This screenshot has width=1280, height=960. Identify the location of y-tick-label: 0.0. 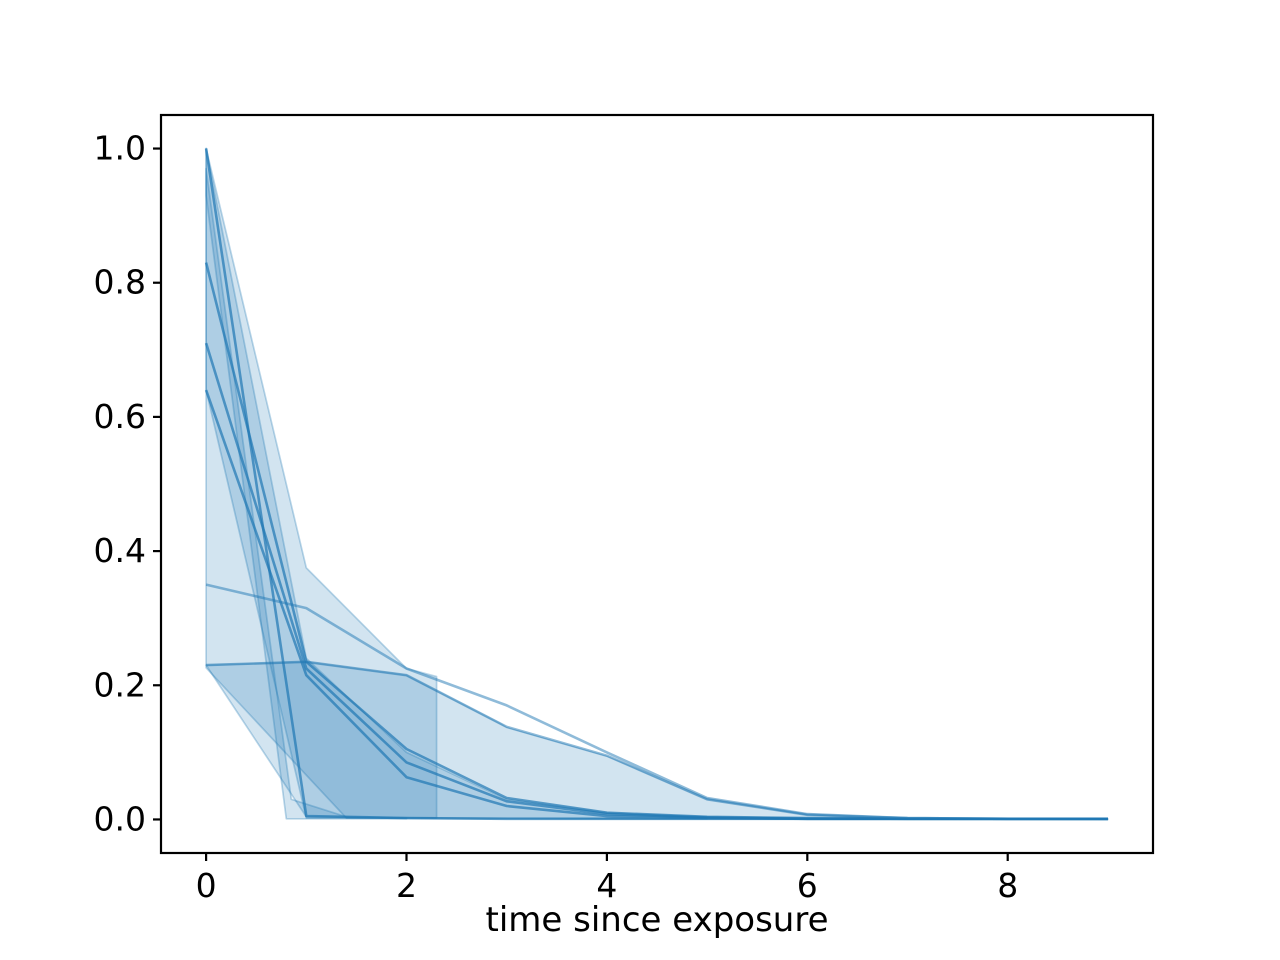
(120, 818).